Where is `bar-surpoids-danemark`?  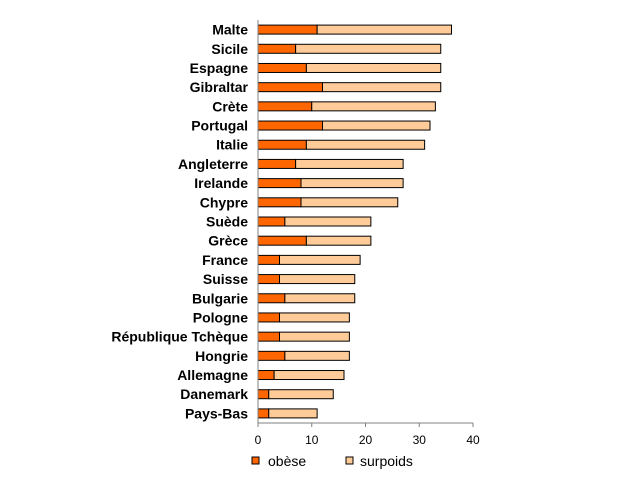
bar-surpoids-danemark is located at coordinates (301, 394).